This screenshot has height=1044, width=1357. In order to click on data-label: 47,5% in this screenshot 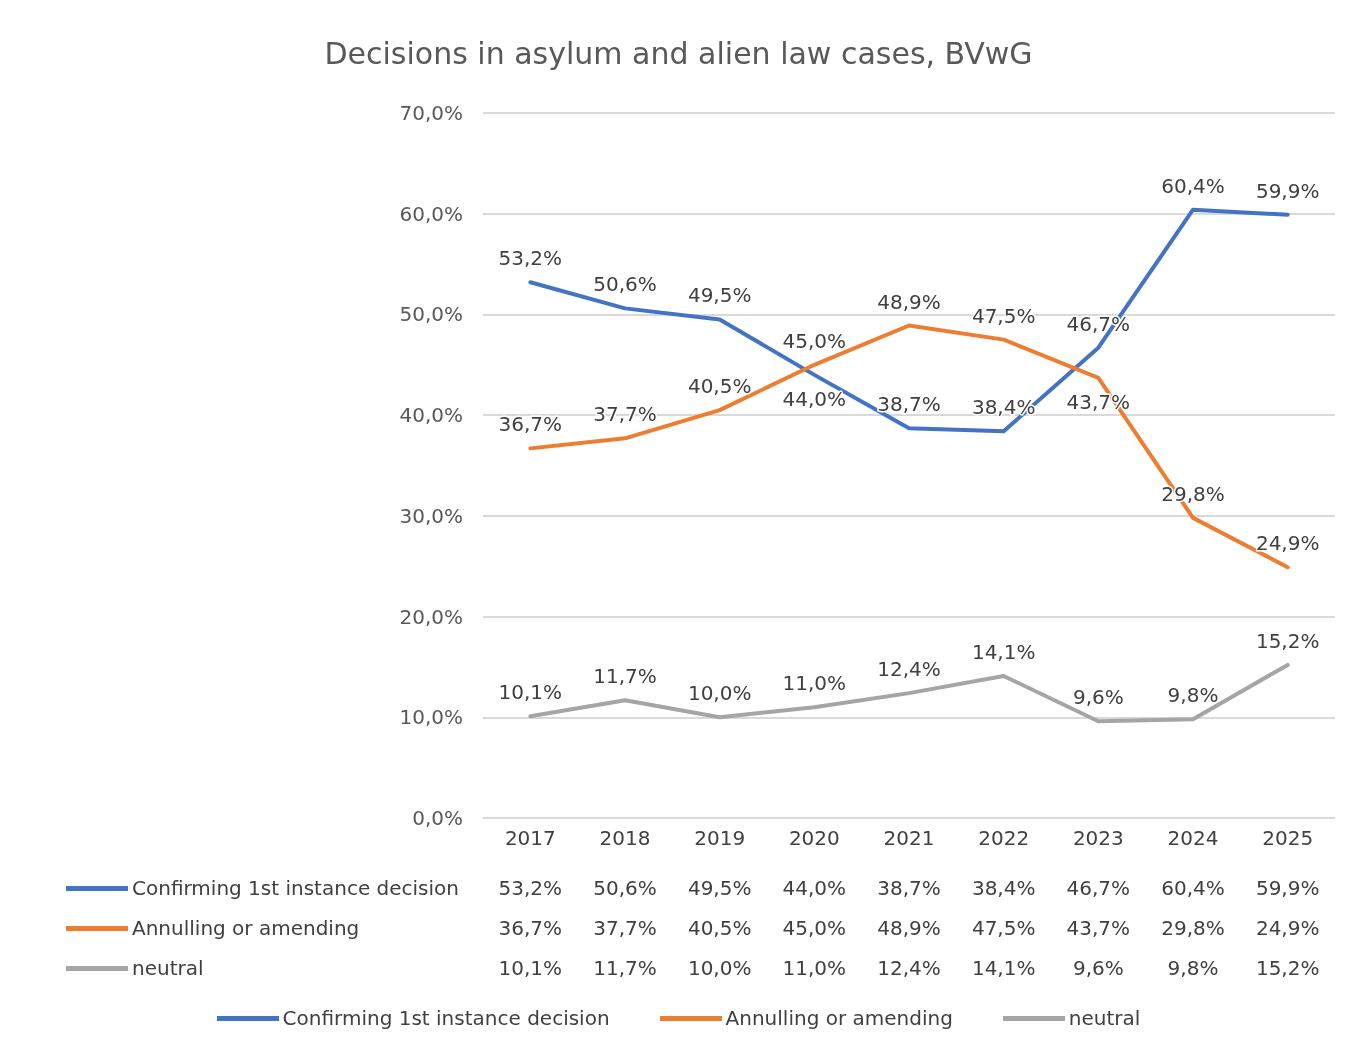, I will do `click(1003, 928)`.